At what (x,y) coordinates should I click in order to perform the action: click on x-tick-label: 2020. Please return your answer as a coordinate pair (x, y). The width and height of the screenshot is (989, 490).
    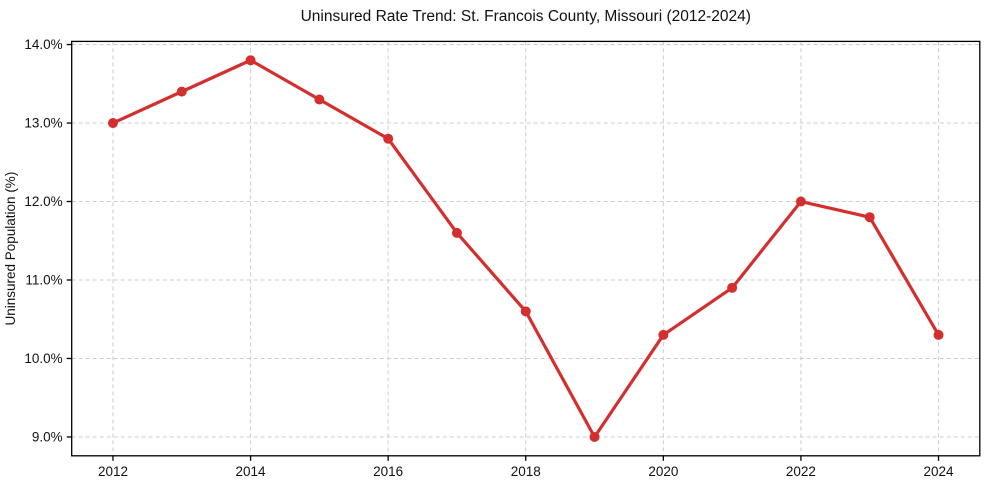
    Looking at the image, I should click on (663, 471).